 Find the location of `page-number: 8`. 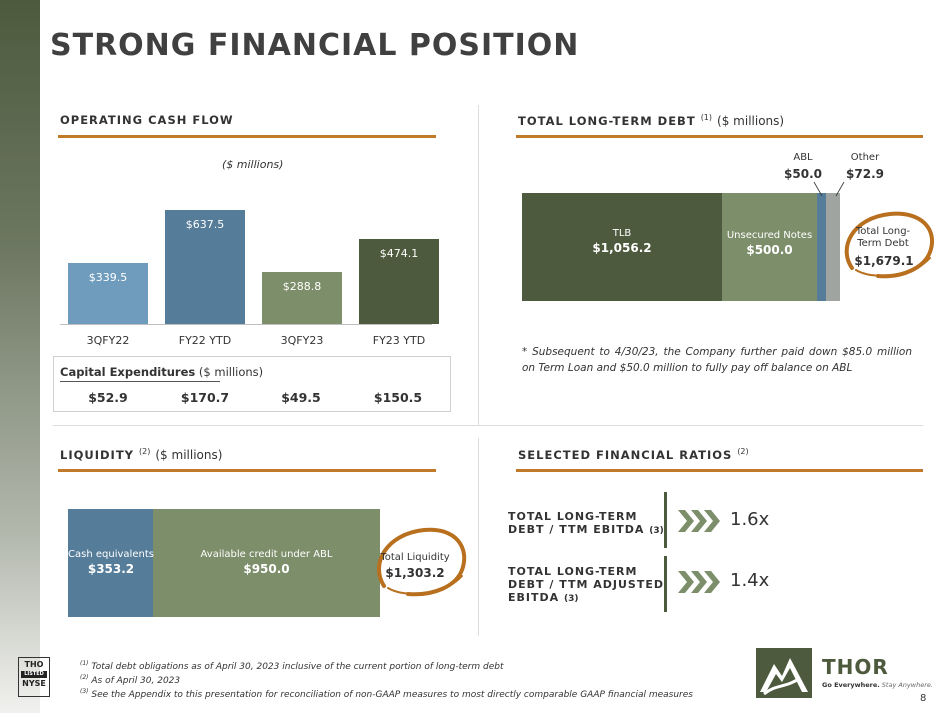

page-number: 8 is located at coordinates (923, 698).